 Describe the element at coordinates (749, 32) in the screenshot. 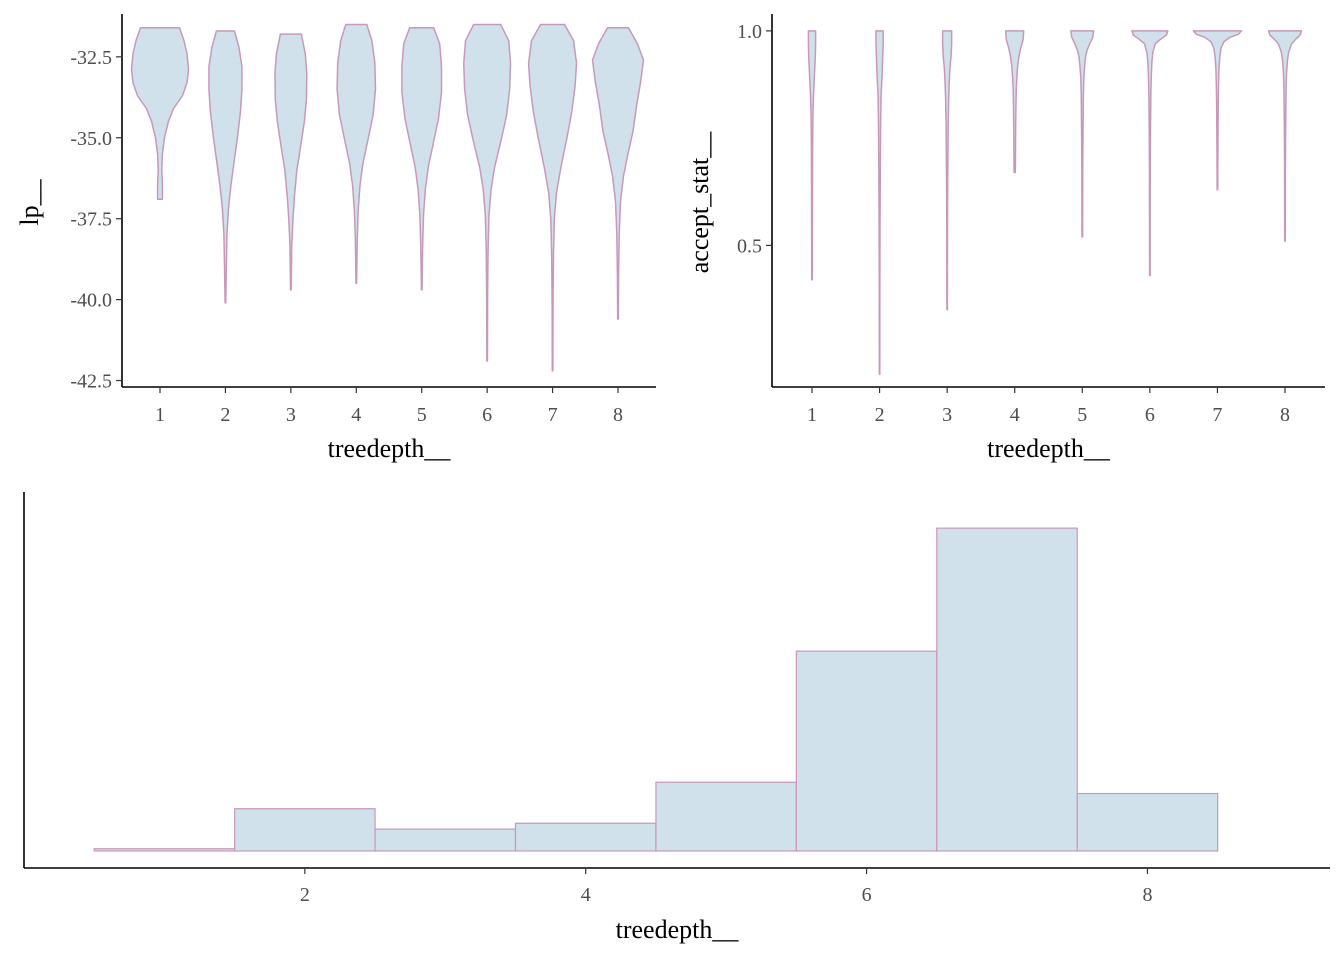

I see `y-tick-label: 1.0` at that location.